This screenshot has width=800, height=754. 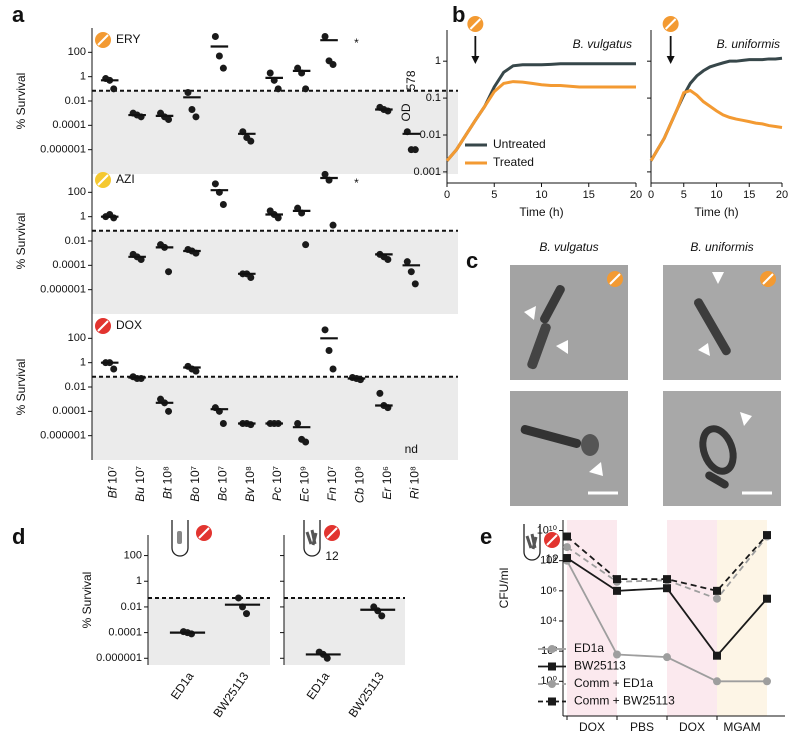 I want to click on y-tick-label: 100, so click(x=77, y=338).